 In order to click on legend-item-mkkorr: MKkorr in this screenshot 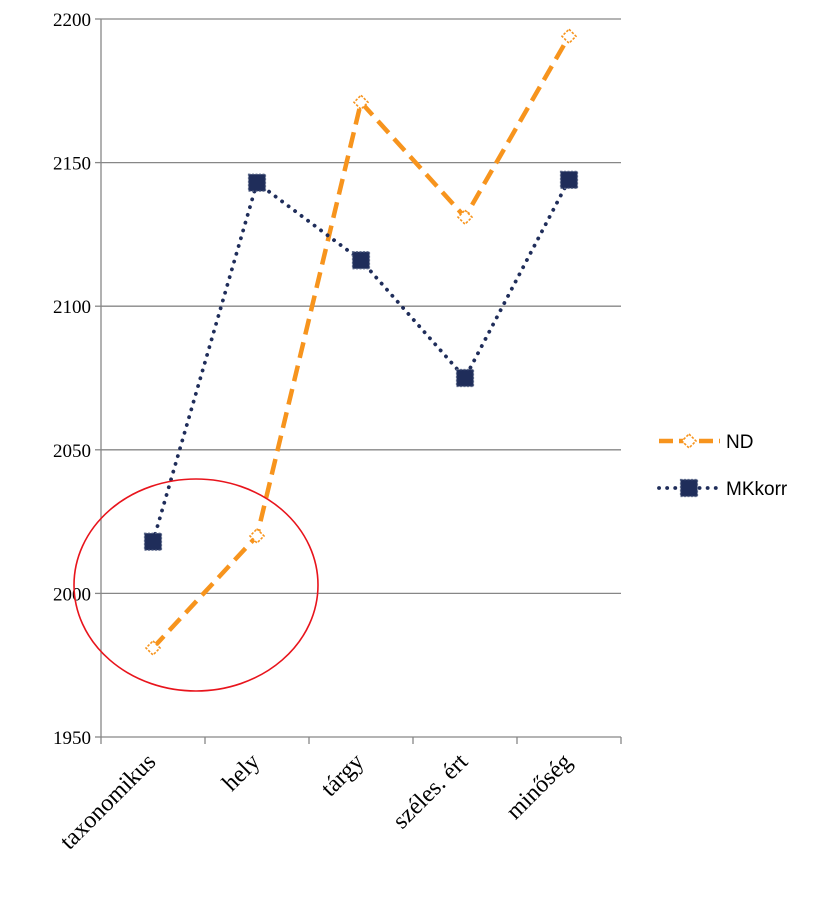, I will do `click(722, 489)`.